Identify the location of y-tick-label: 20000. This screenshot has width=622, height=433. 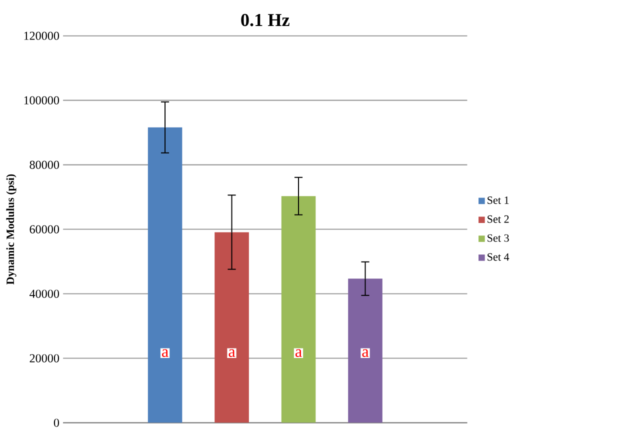
(45, 358).